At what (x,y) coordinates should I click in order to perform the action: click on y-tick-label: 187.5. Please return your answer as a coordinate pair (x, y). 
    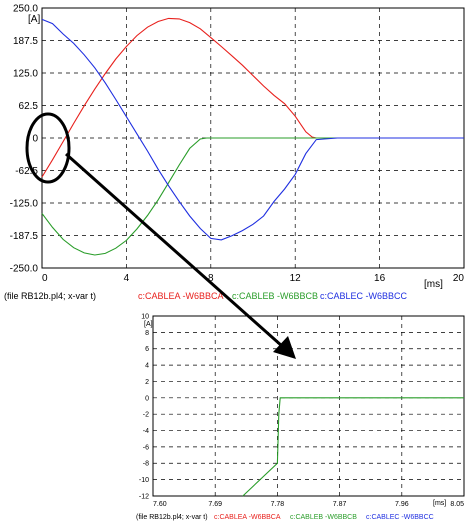
    Looking at the image, I should click on (25, 41).